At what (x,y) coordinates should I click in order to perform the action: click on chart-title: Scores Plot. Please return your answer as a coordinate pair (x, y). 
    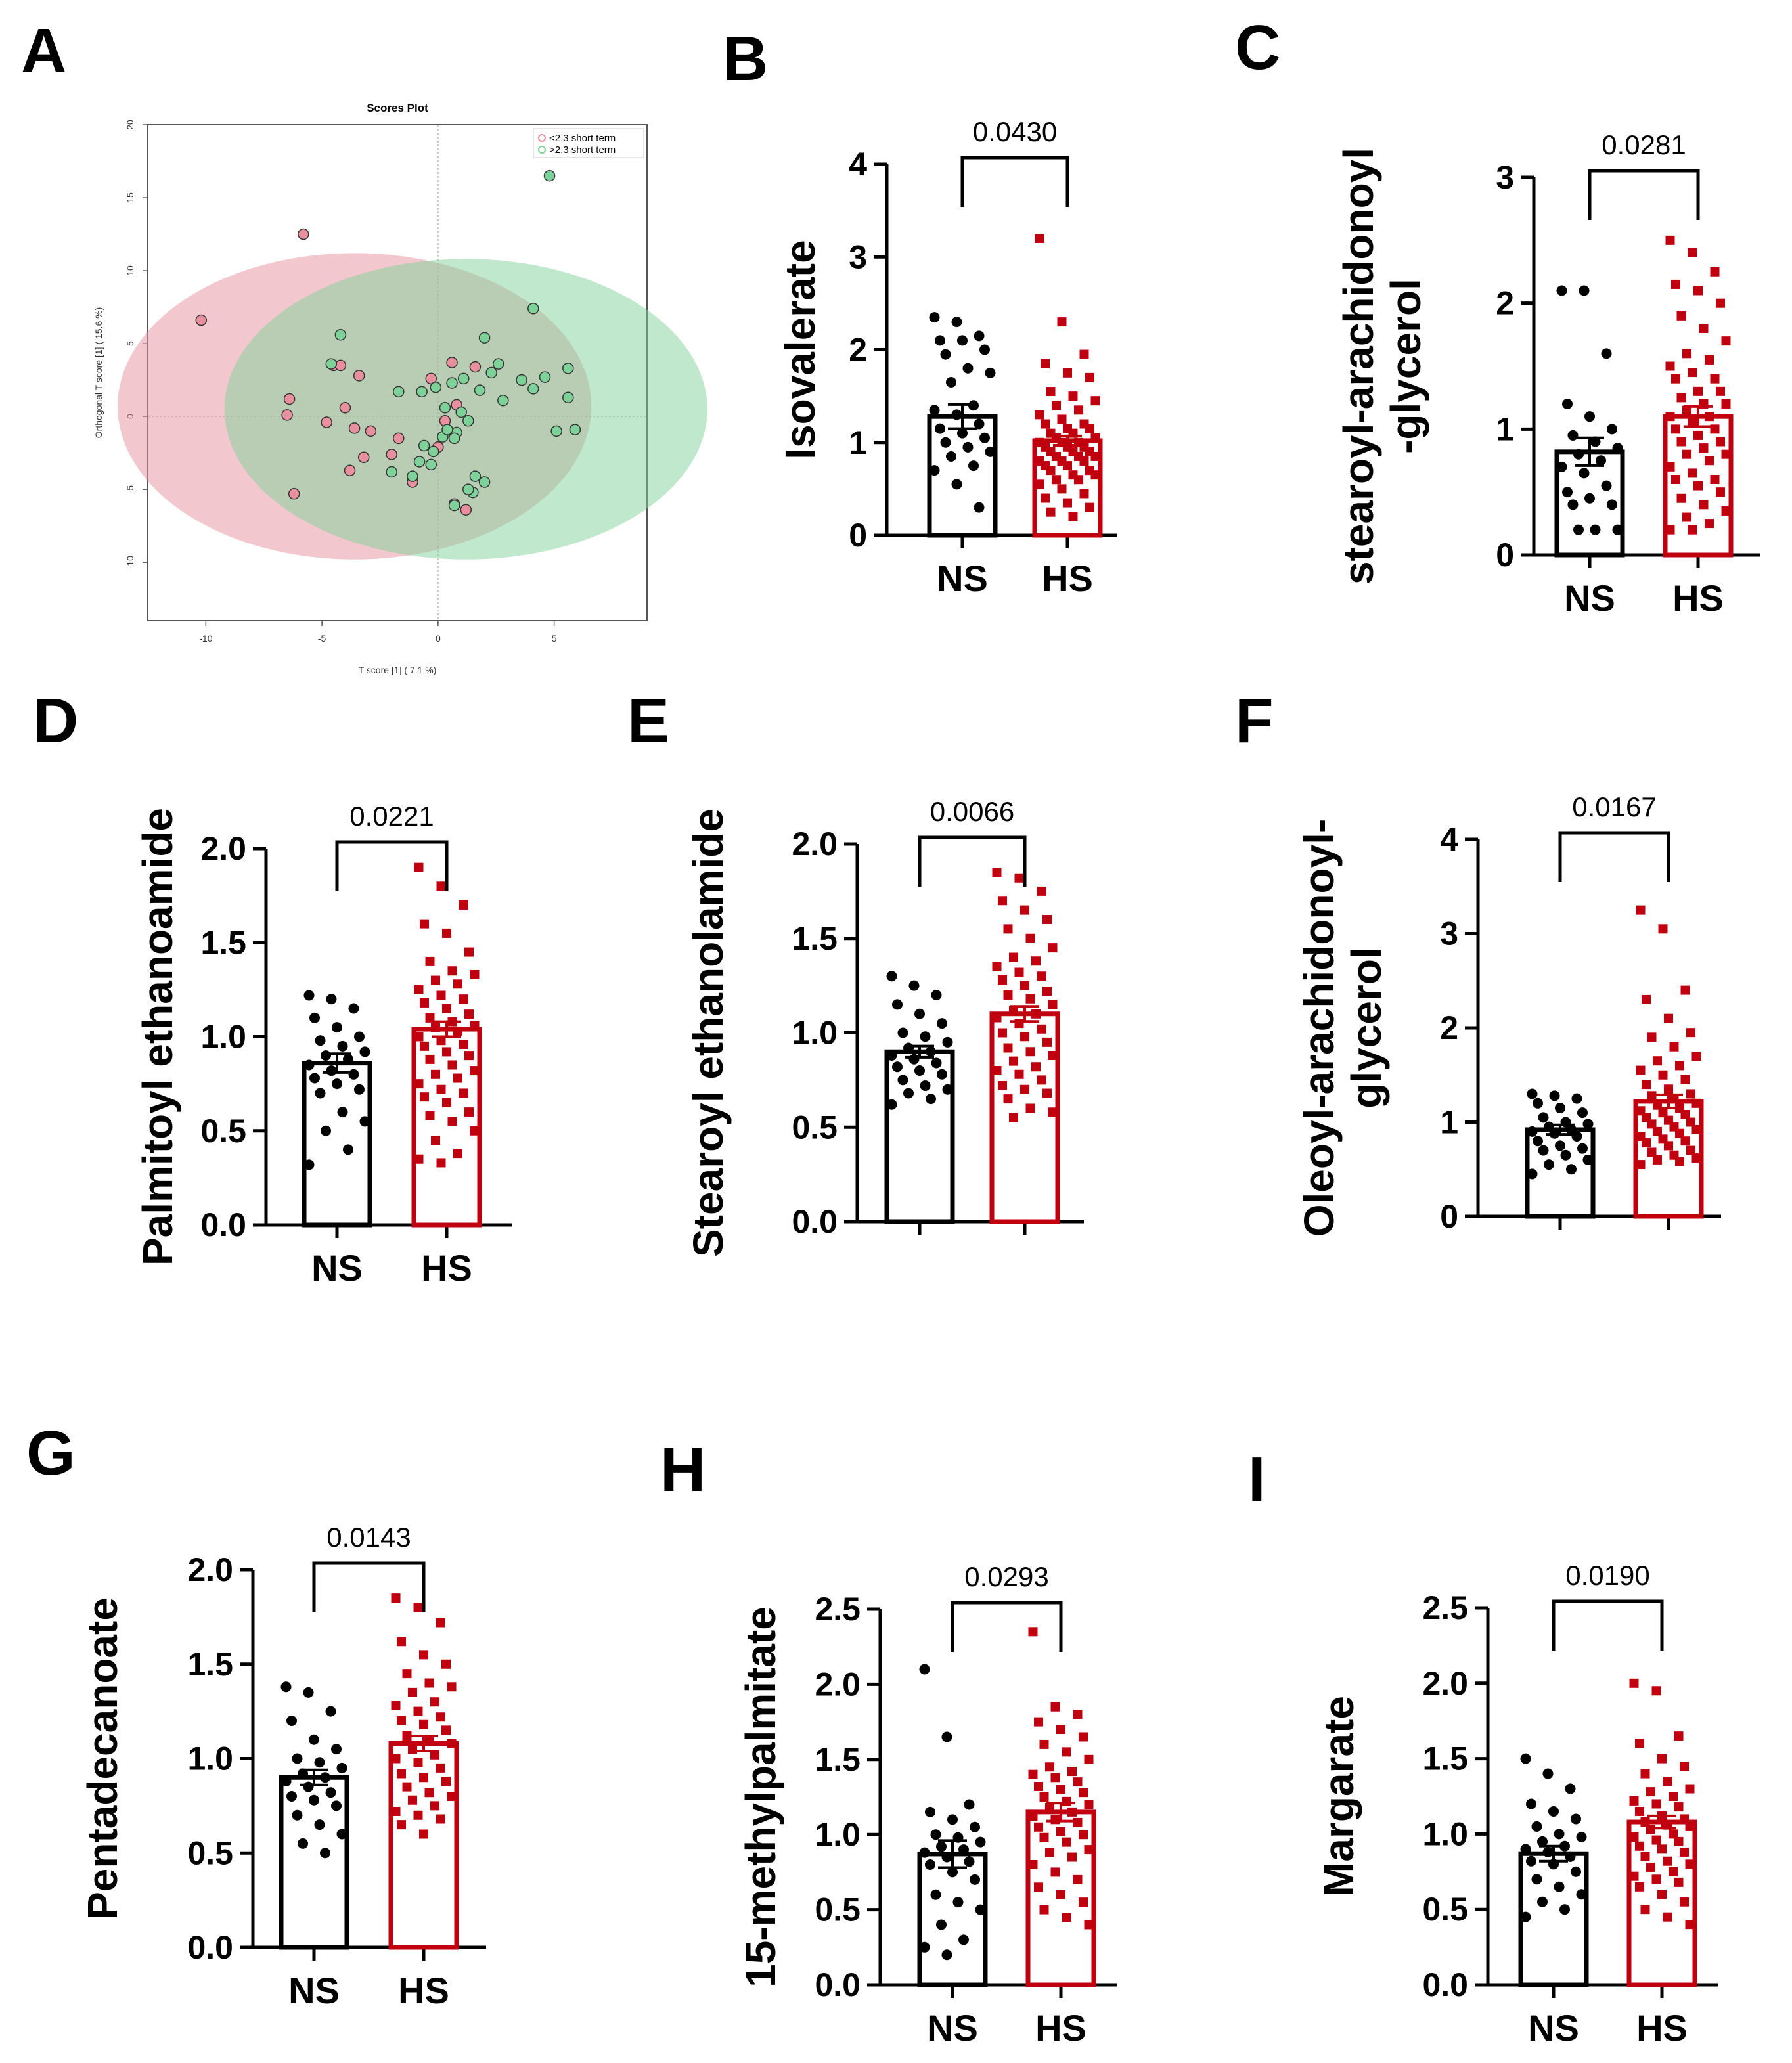
    Looking at the image, I should click on (397, 108).